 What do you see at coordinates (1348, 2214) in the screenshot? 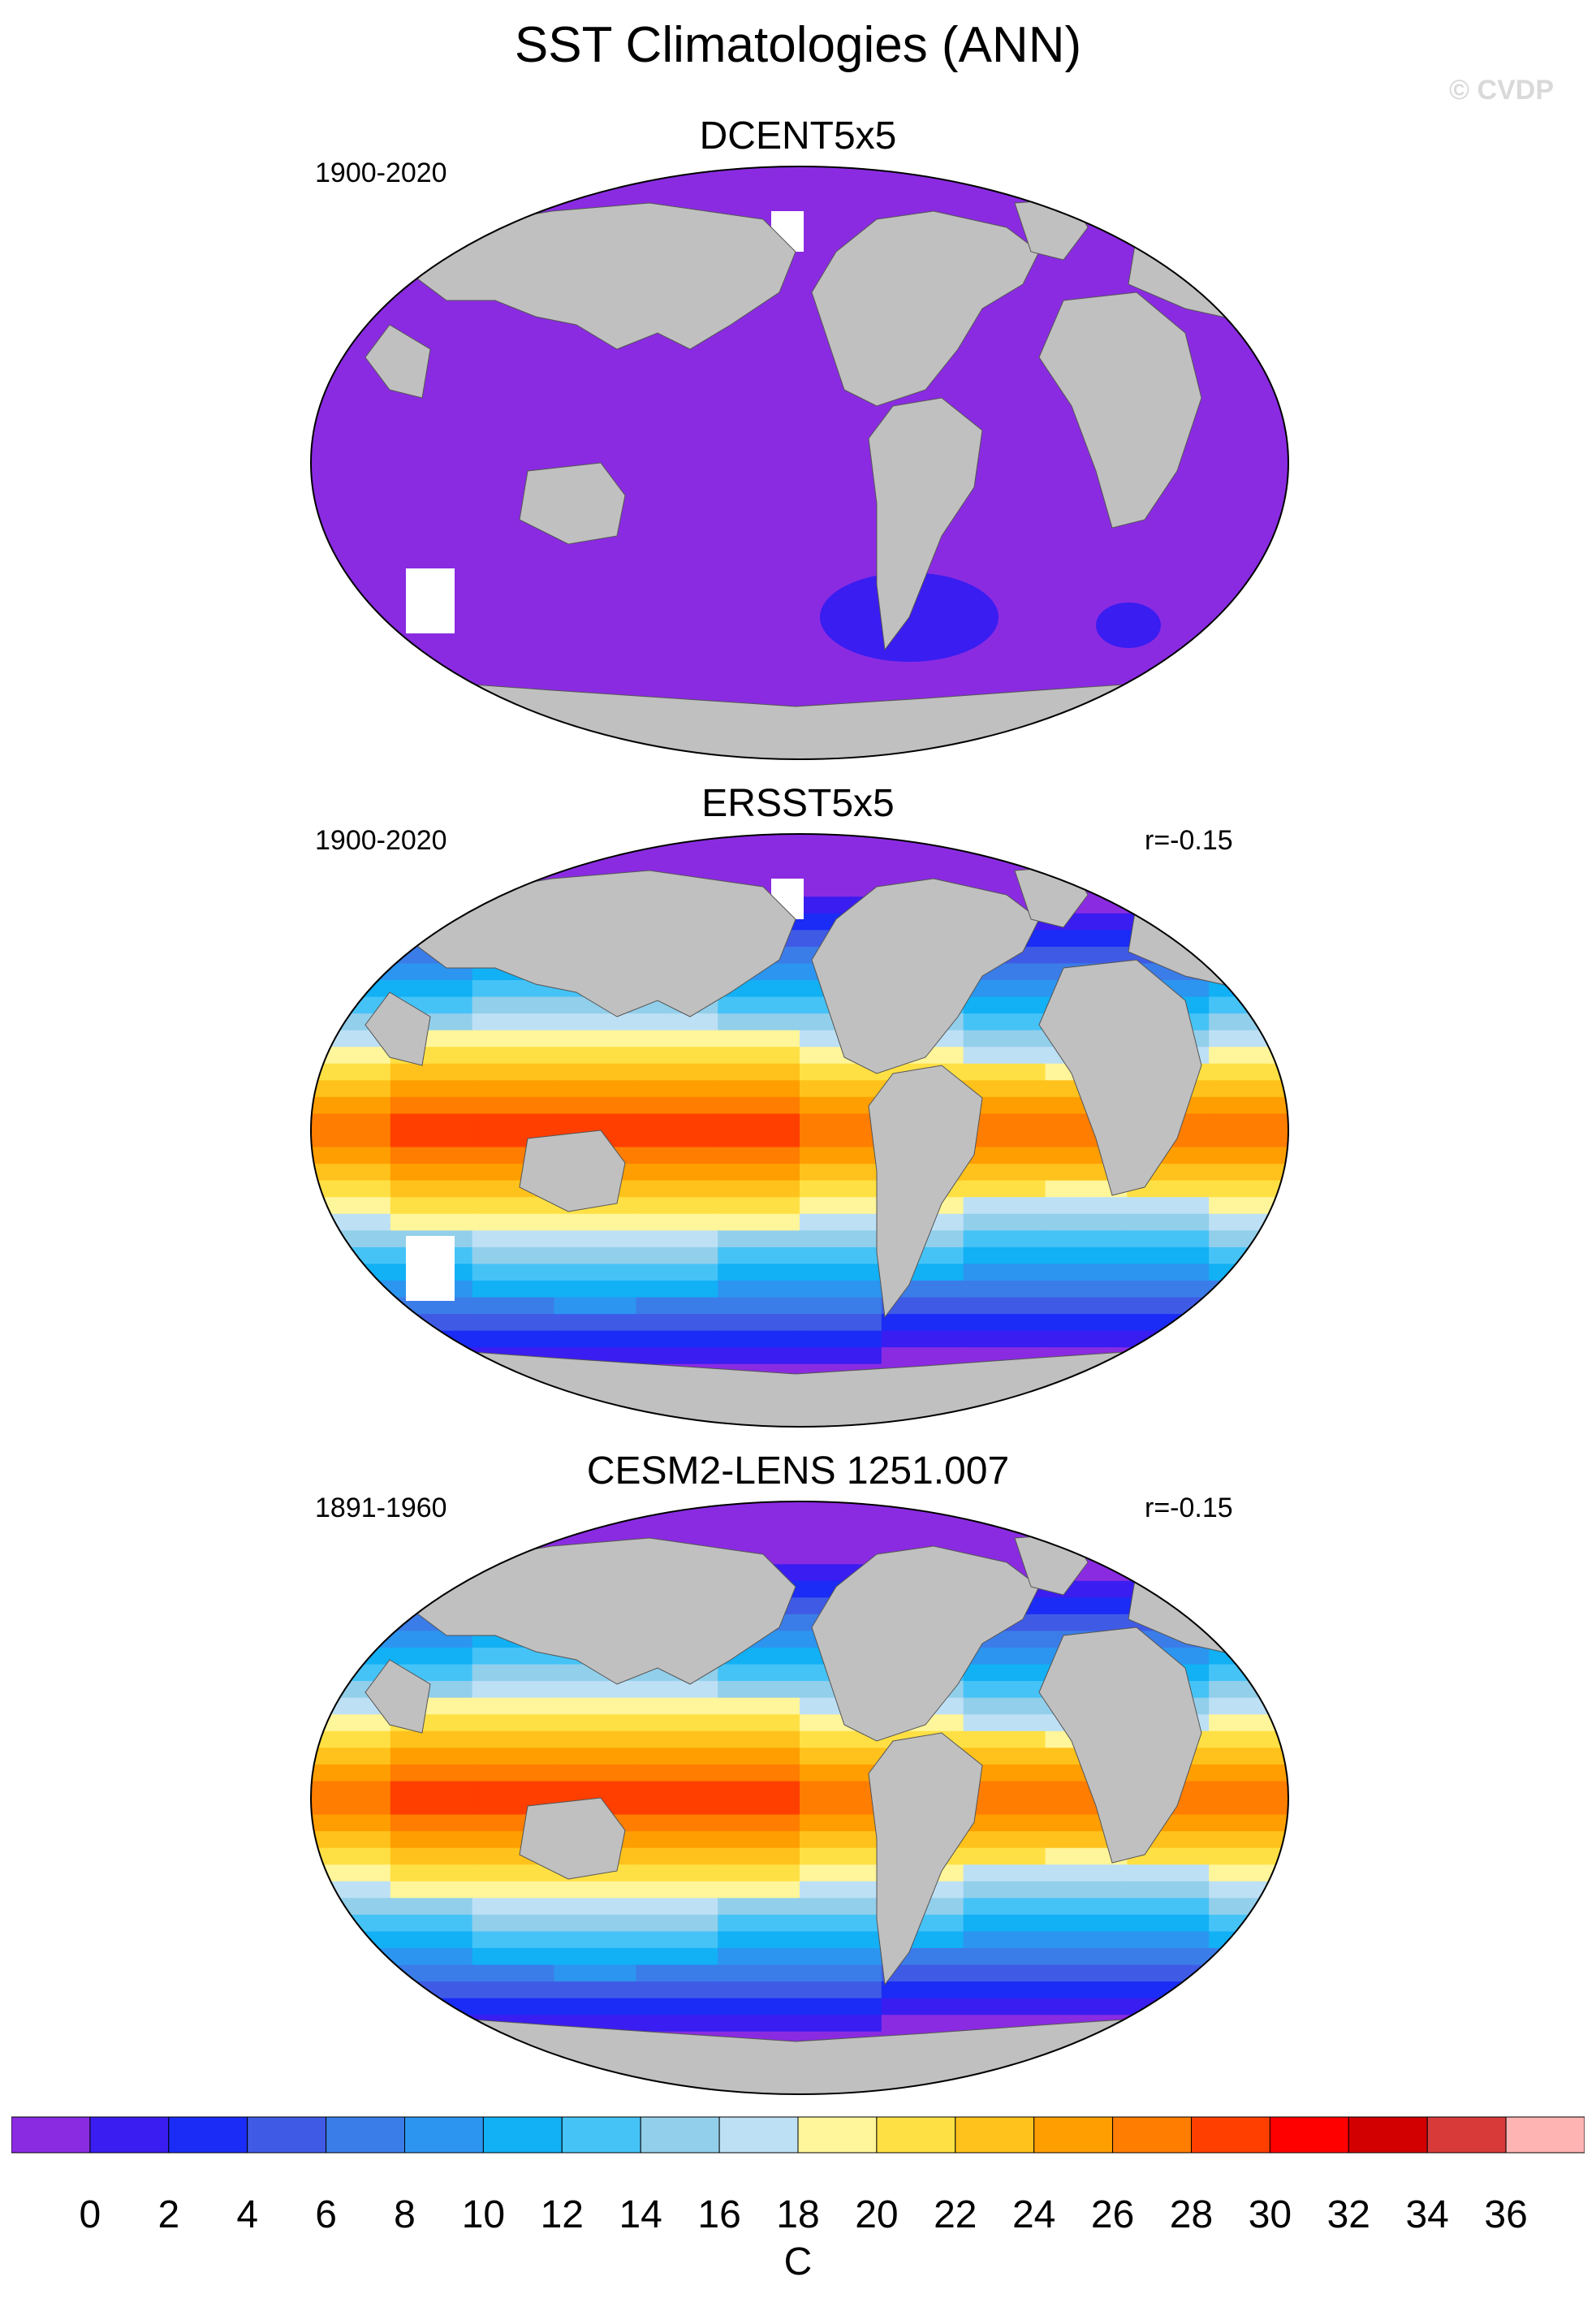
I see `colorbar-tick-label: 32` at bounding box center [1348, 2214].